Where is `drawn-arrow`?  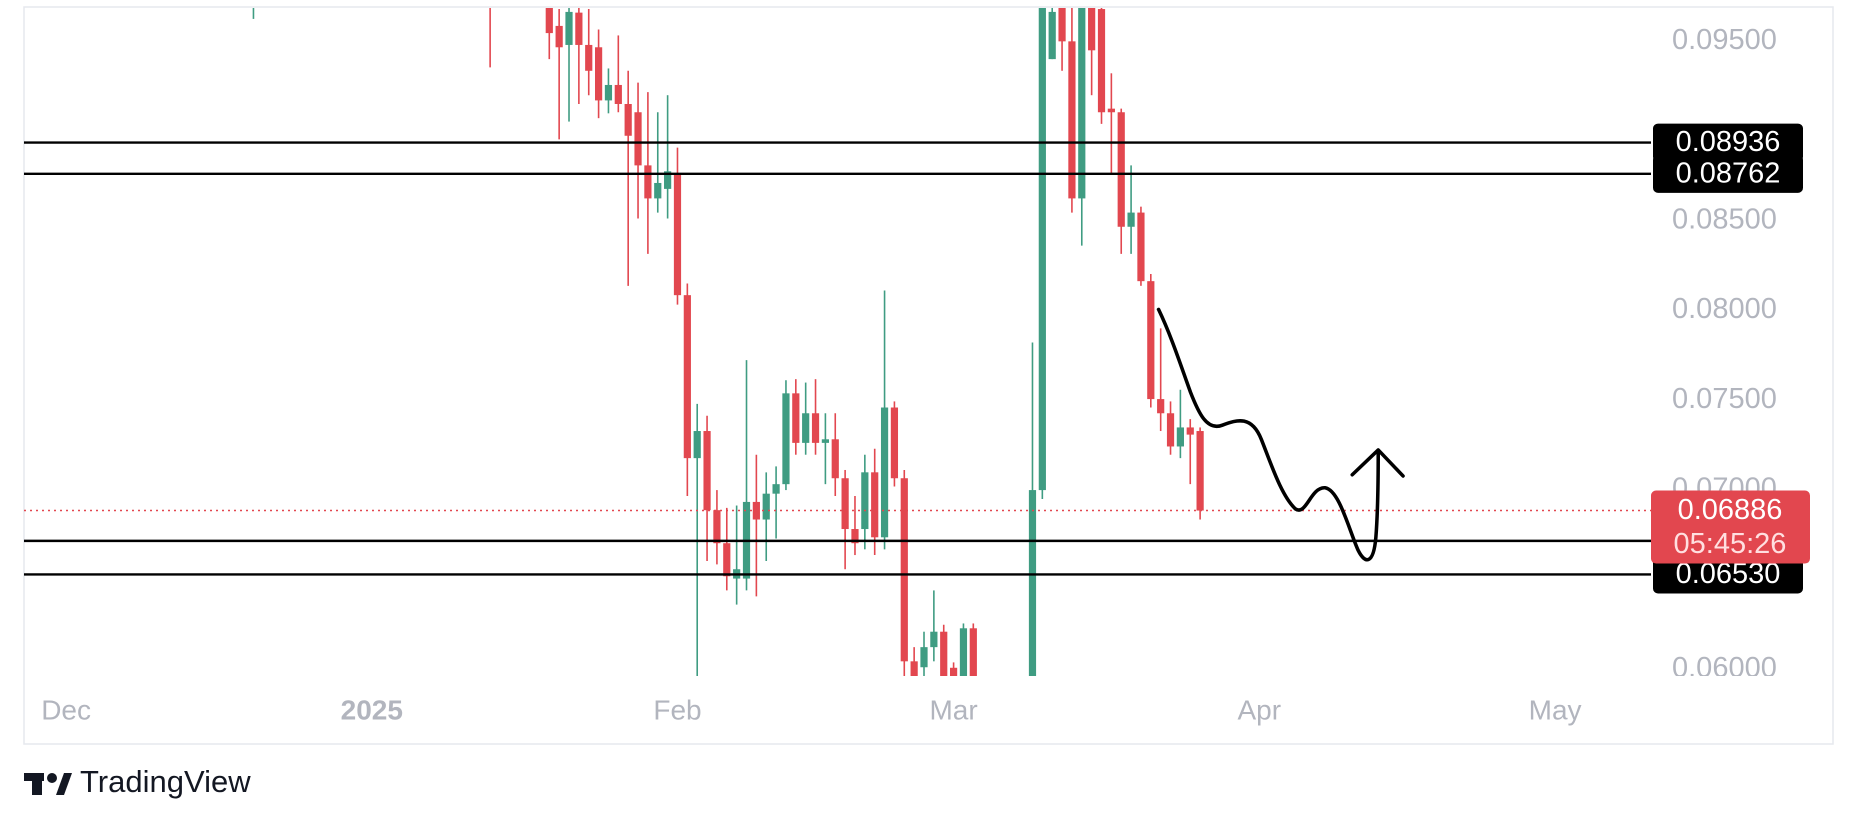 drawn-arrow is located at coordinates (1377, 463).